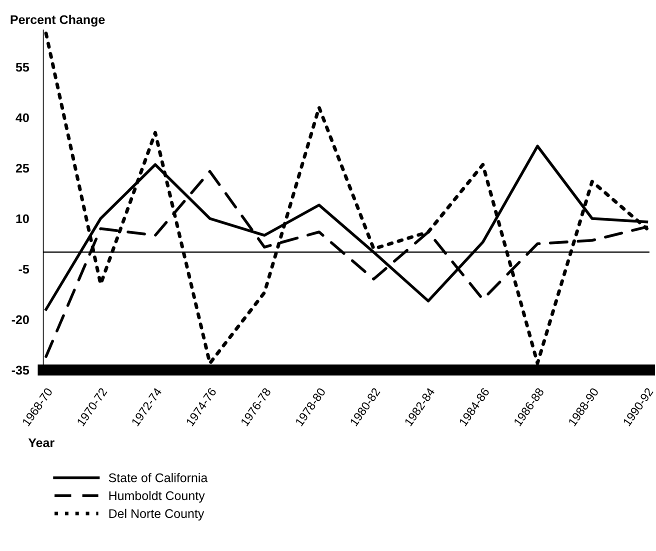 This screenshot has height=551, width=656. I want to click on y-tick-label: -35, so click(21, 370).